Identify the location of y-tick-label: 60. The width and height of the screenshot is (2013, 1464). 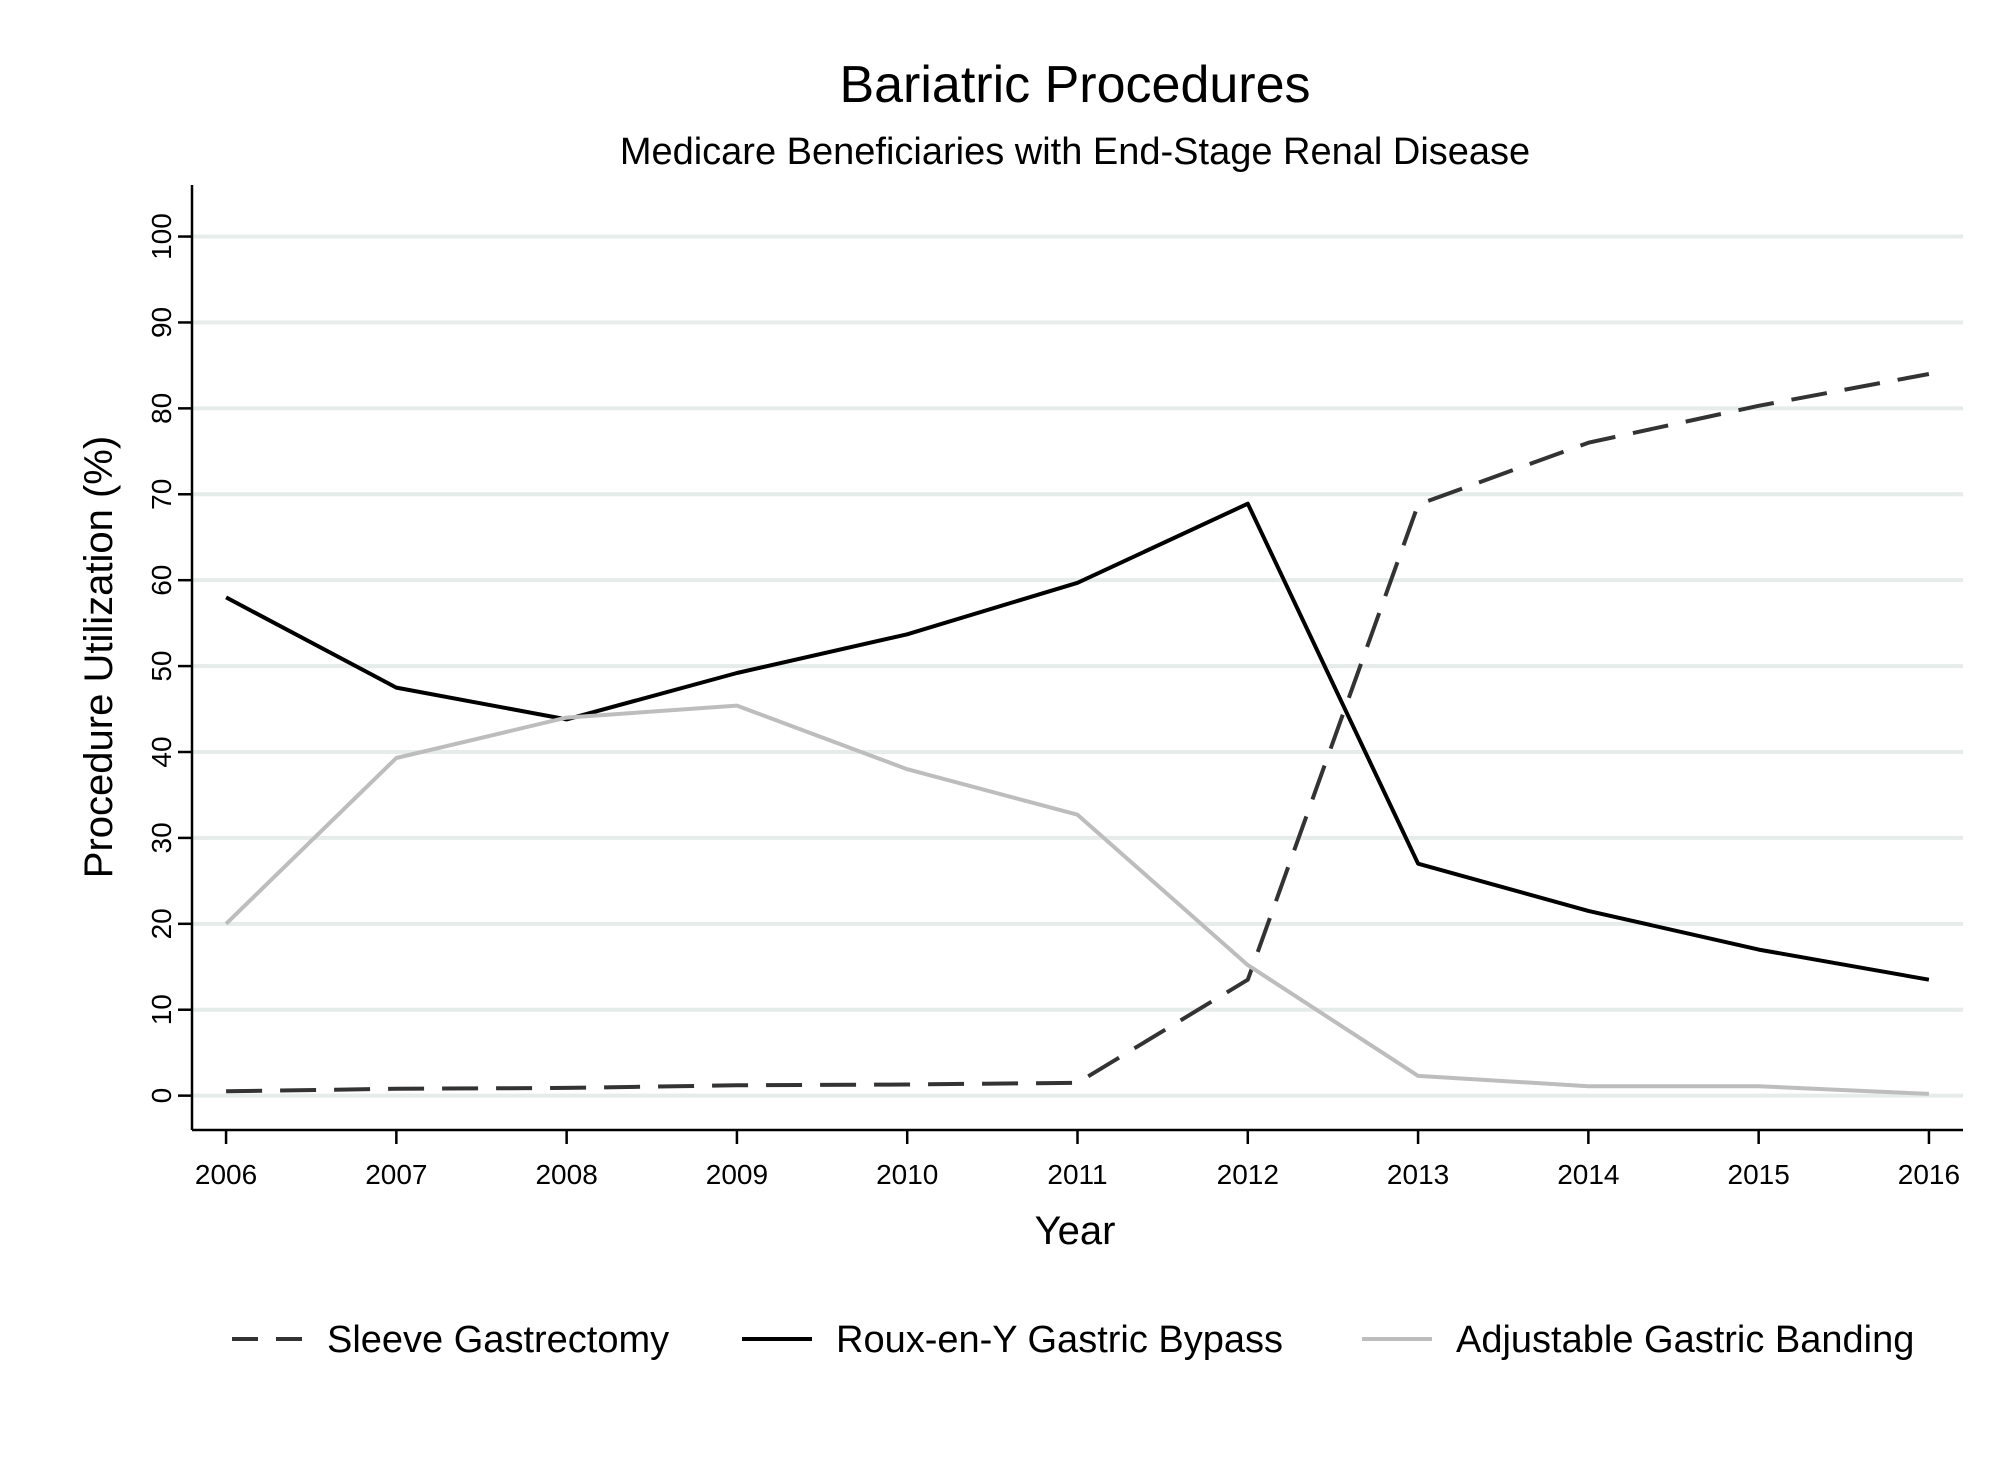
(161, 580).